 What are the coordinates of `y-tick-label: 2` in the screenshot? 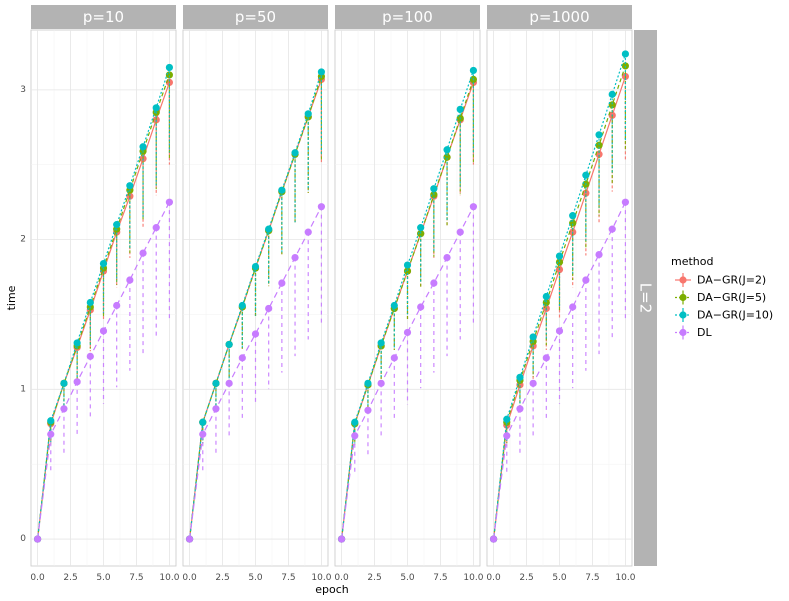 It's located at (23, 240).